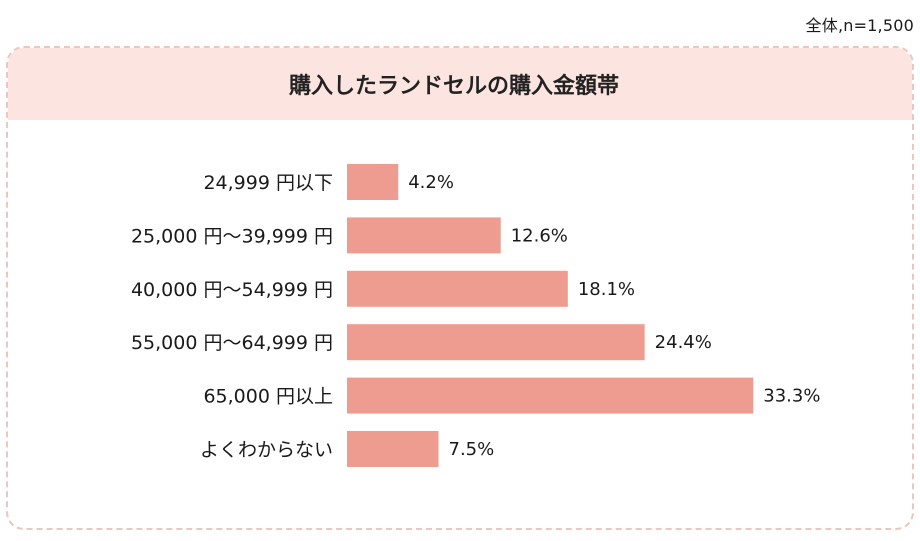 This screenshot has height=541, width=920. What do you see at coordinates (453, 86) in the screenshot?
I see `chart-title: 購入したランドセルの購入金額帯` at bounding box center [453, 86].